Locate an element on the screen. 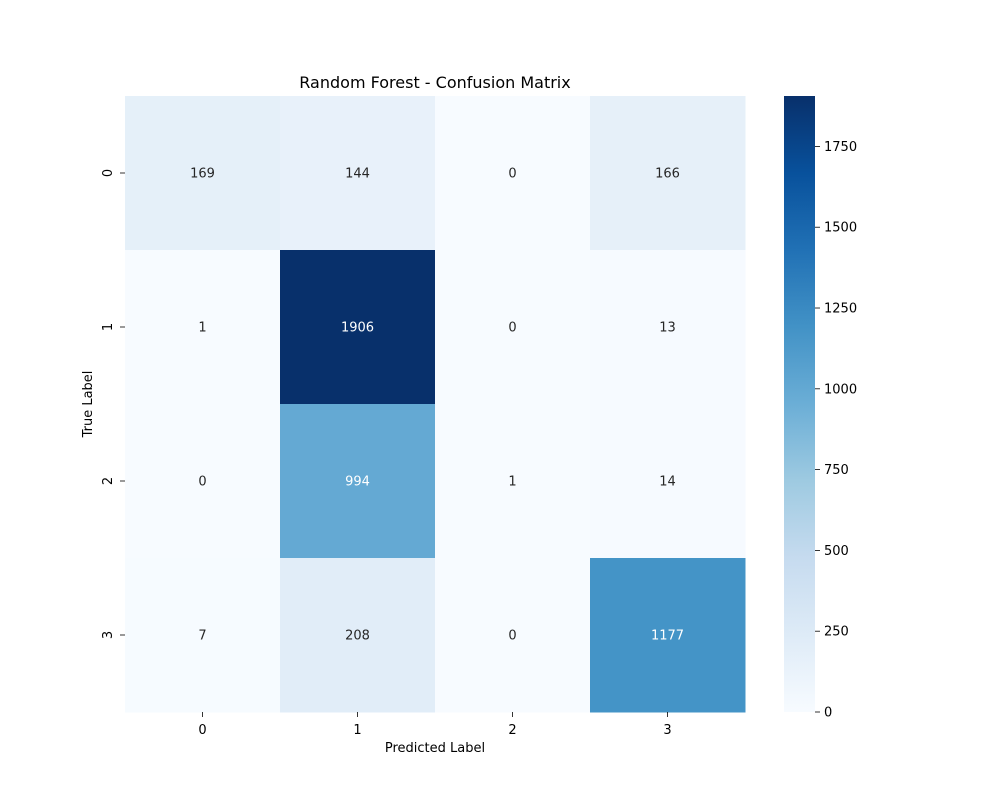 The width and height of the screenshot is (1000, 800). colorbar-gradient is located at coordinates (799, 404).